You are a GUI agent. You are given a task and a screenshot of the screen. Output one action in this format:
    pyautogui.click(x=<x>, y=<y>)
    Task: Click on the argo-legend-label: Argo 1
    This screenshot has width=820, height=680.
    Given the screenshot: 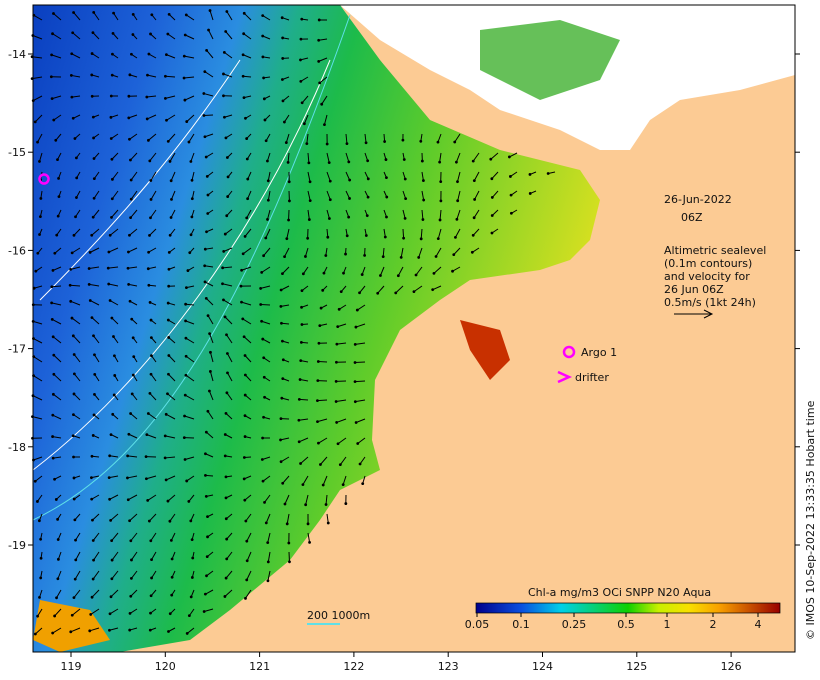 What is the action you would take?
    pyautogui.click(x=599, y=352)
    